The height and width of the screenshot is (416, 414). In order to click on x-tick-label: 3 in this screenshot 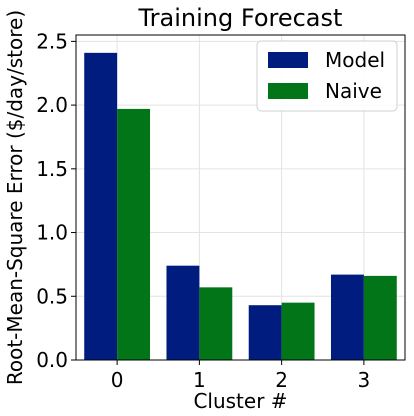, I will do `click(364, 380)`.